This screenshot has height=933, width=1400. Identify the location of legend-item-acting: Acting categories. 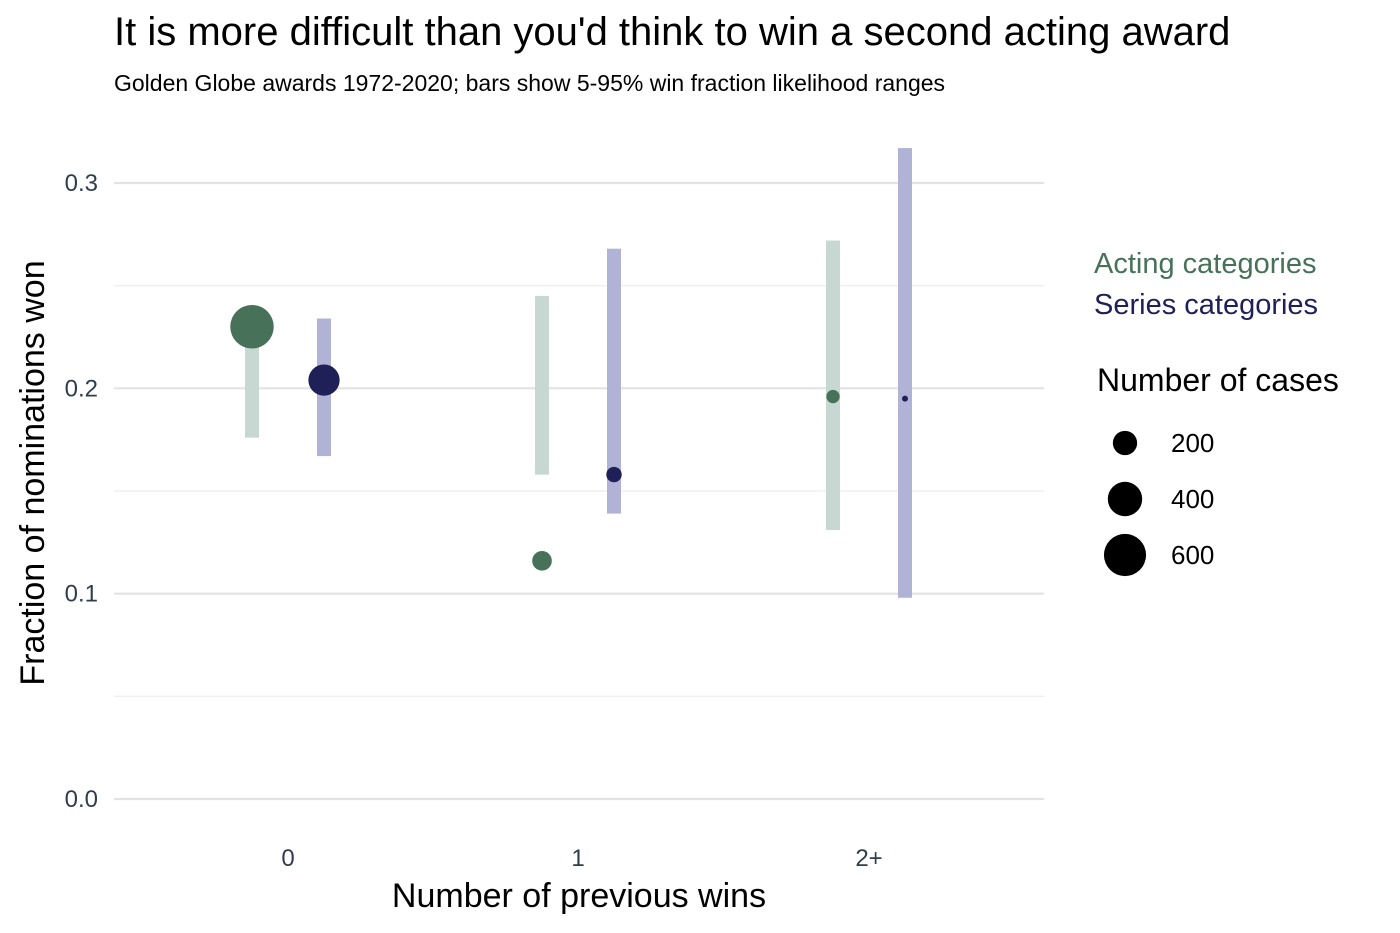
(1205, 264).